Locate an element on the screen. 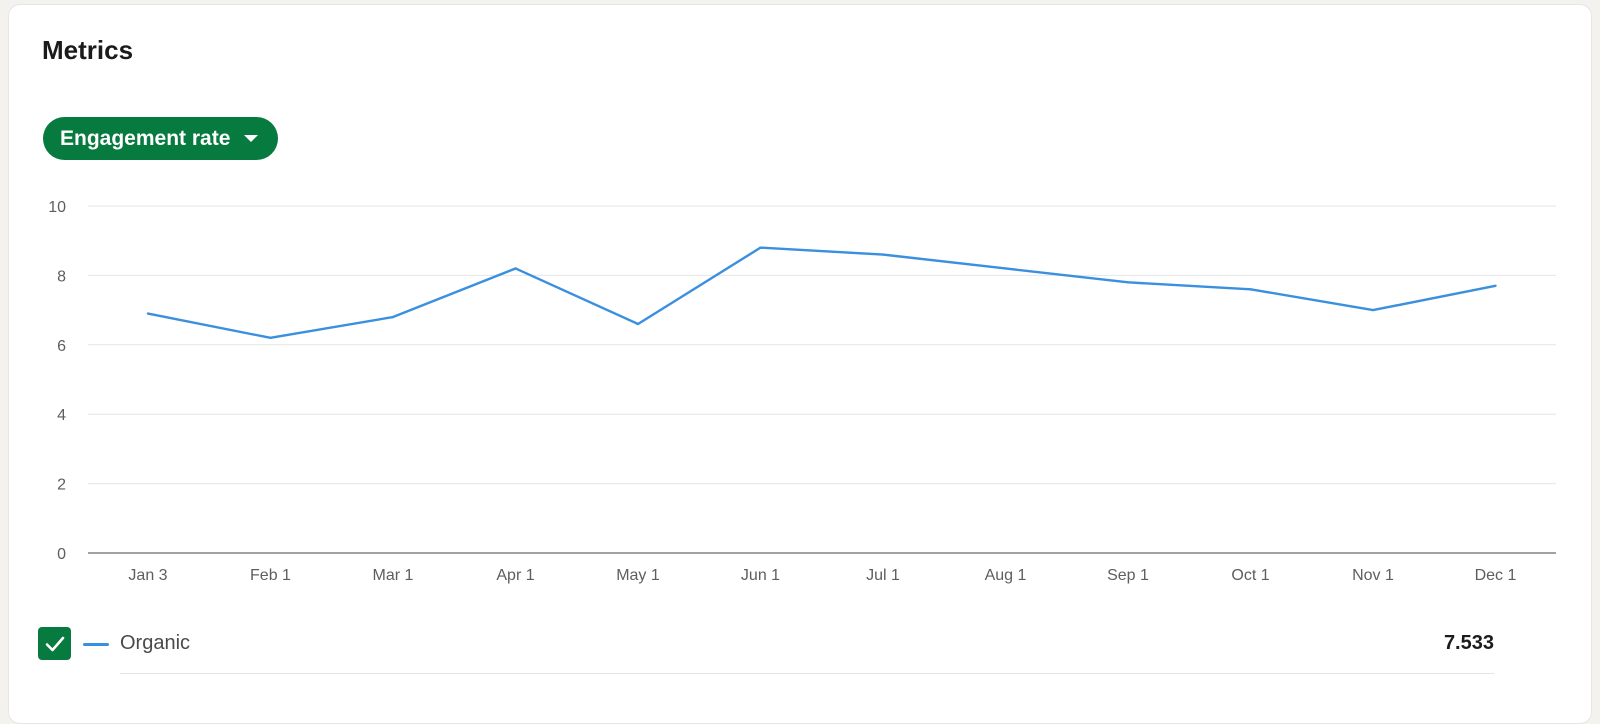 The height and width of the screenshot is (724, 1600). chart-series is located at coordinates (821, 293).